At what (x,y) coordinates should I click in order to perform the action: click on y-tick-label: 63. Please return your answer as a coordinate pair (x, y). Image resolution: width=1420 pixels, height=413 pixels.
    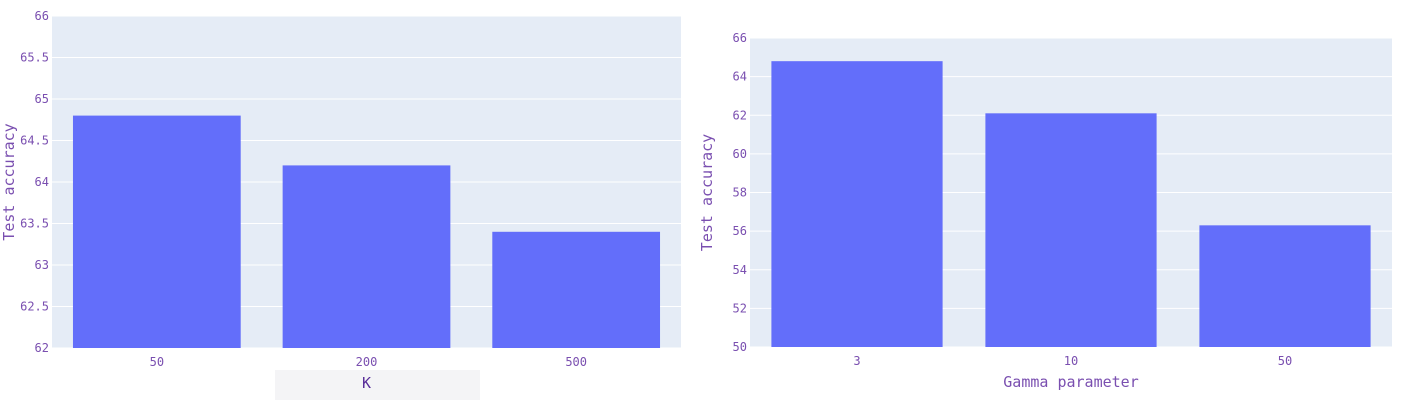
    Looking at the image, I should click on (42, 265).